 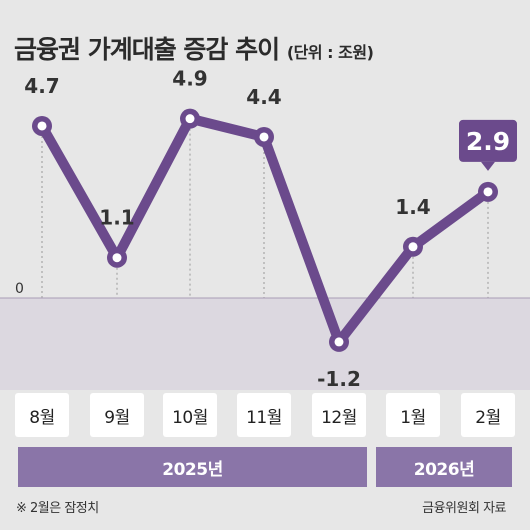 What do you see at coordinates (339, 415) in the screenshot?
I see `month-label: 12월` at bounding box center [339, 415].